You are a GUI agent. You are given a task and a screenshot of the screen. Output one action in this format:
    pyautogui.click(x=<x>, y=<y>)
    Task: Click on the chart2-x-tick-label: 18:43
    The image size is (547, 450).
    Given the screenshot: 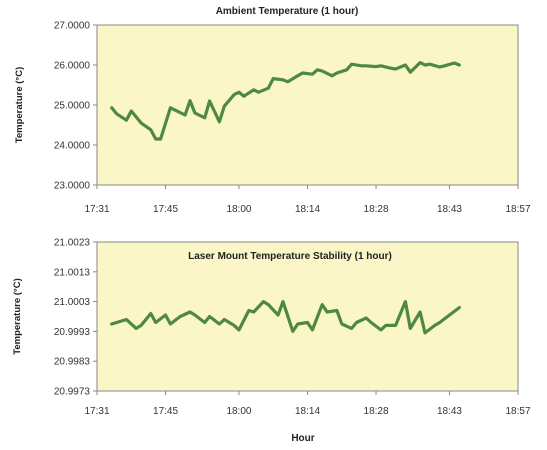 What is the action you would take?
    pyautogui.click(x=449, y=411)
    